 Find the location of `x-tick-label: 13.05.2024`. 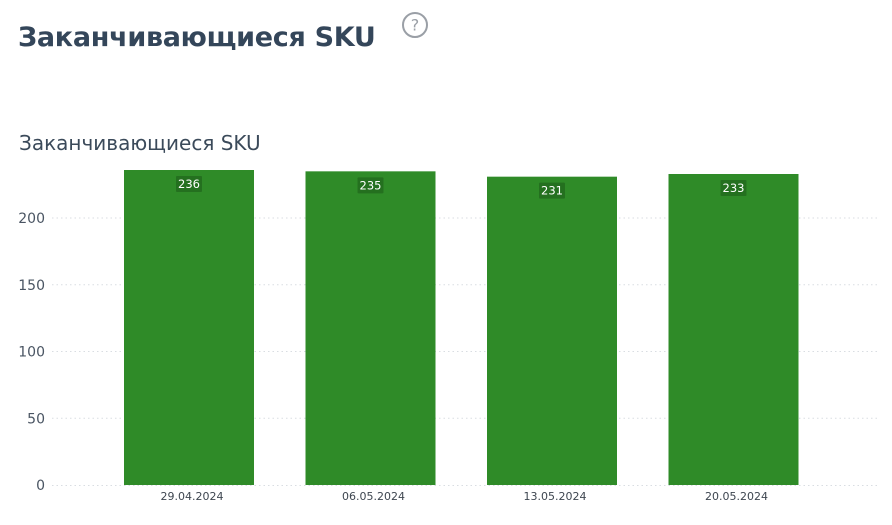

x-tick-label: 13.05.2024 is located at coordinates (555, 496).